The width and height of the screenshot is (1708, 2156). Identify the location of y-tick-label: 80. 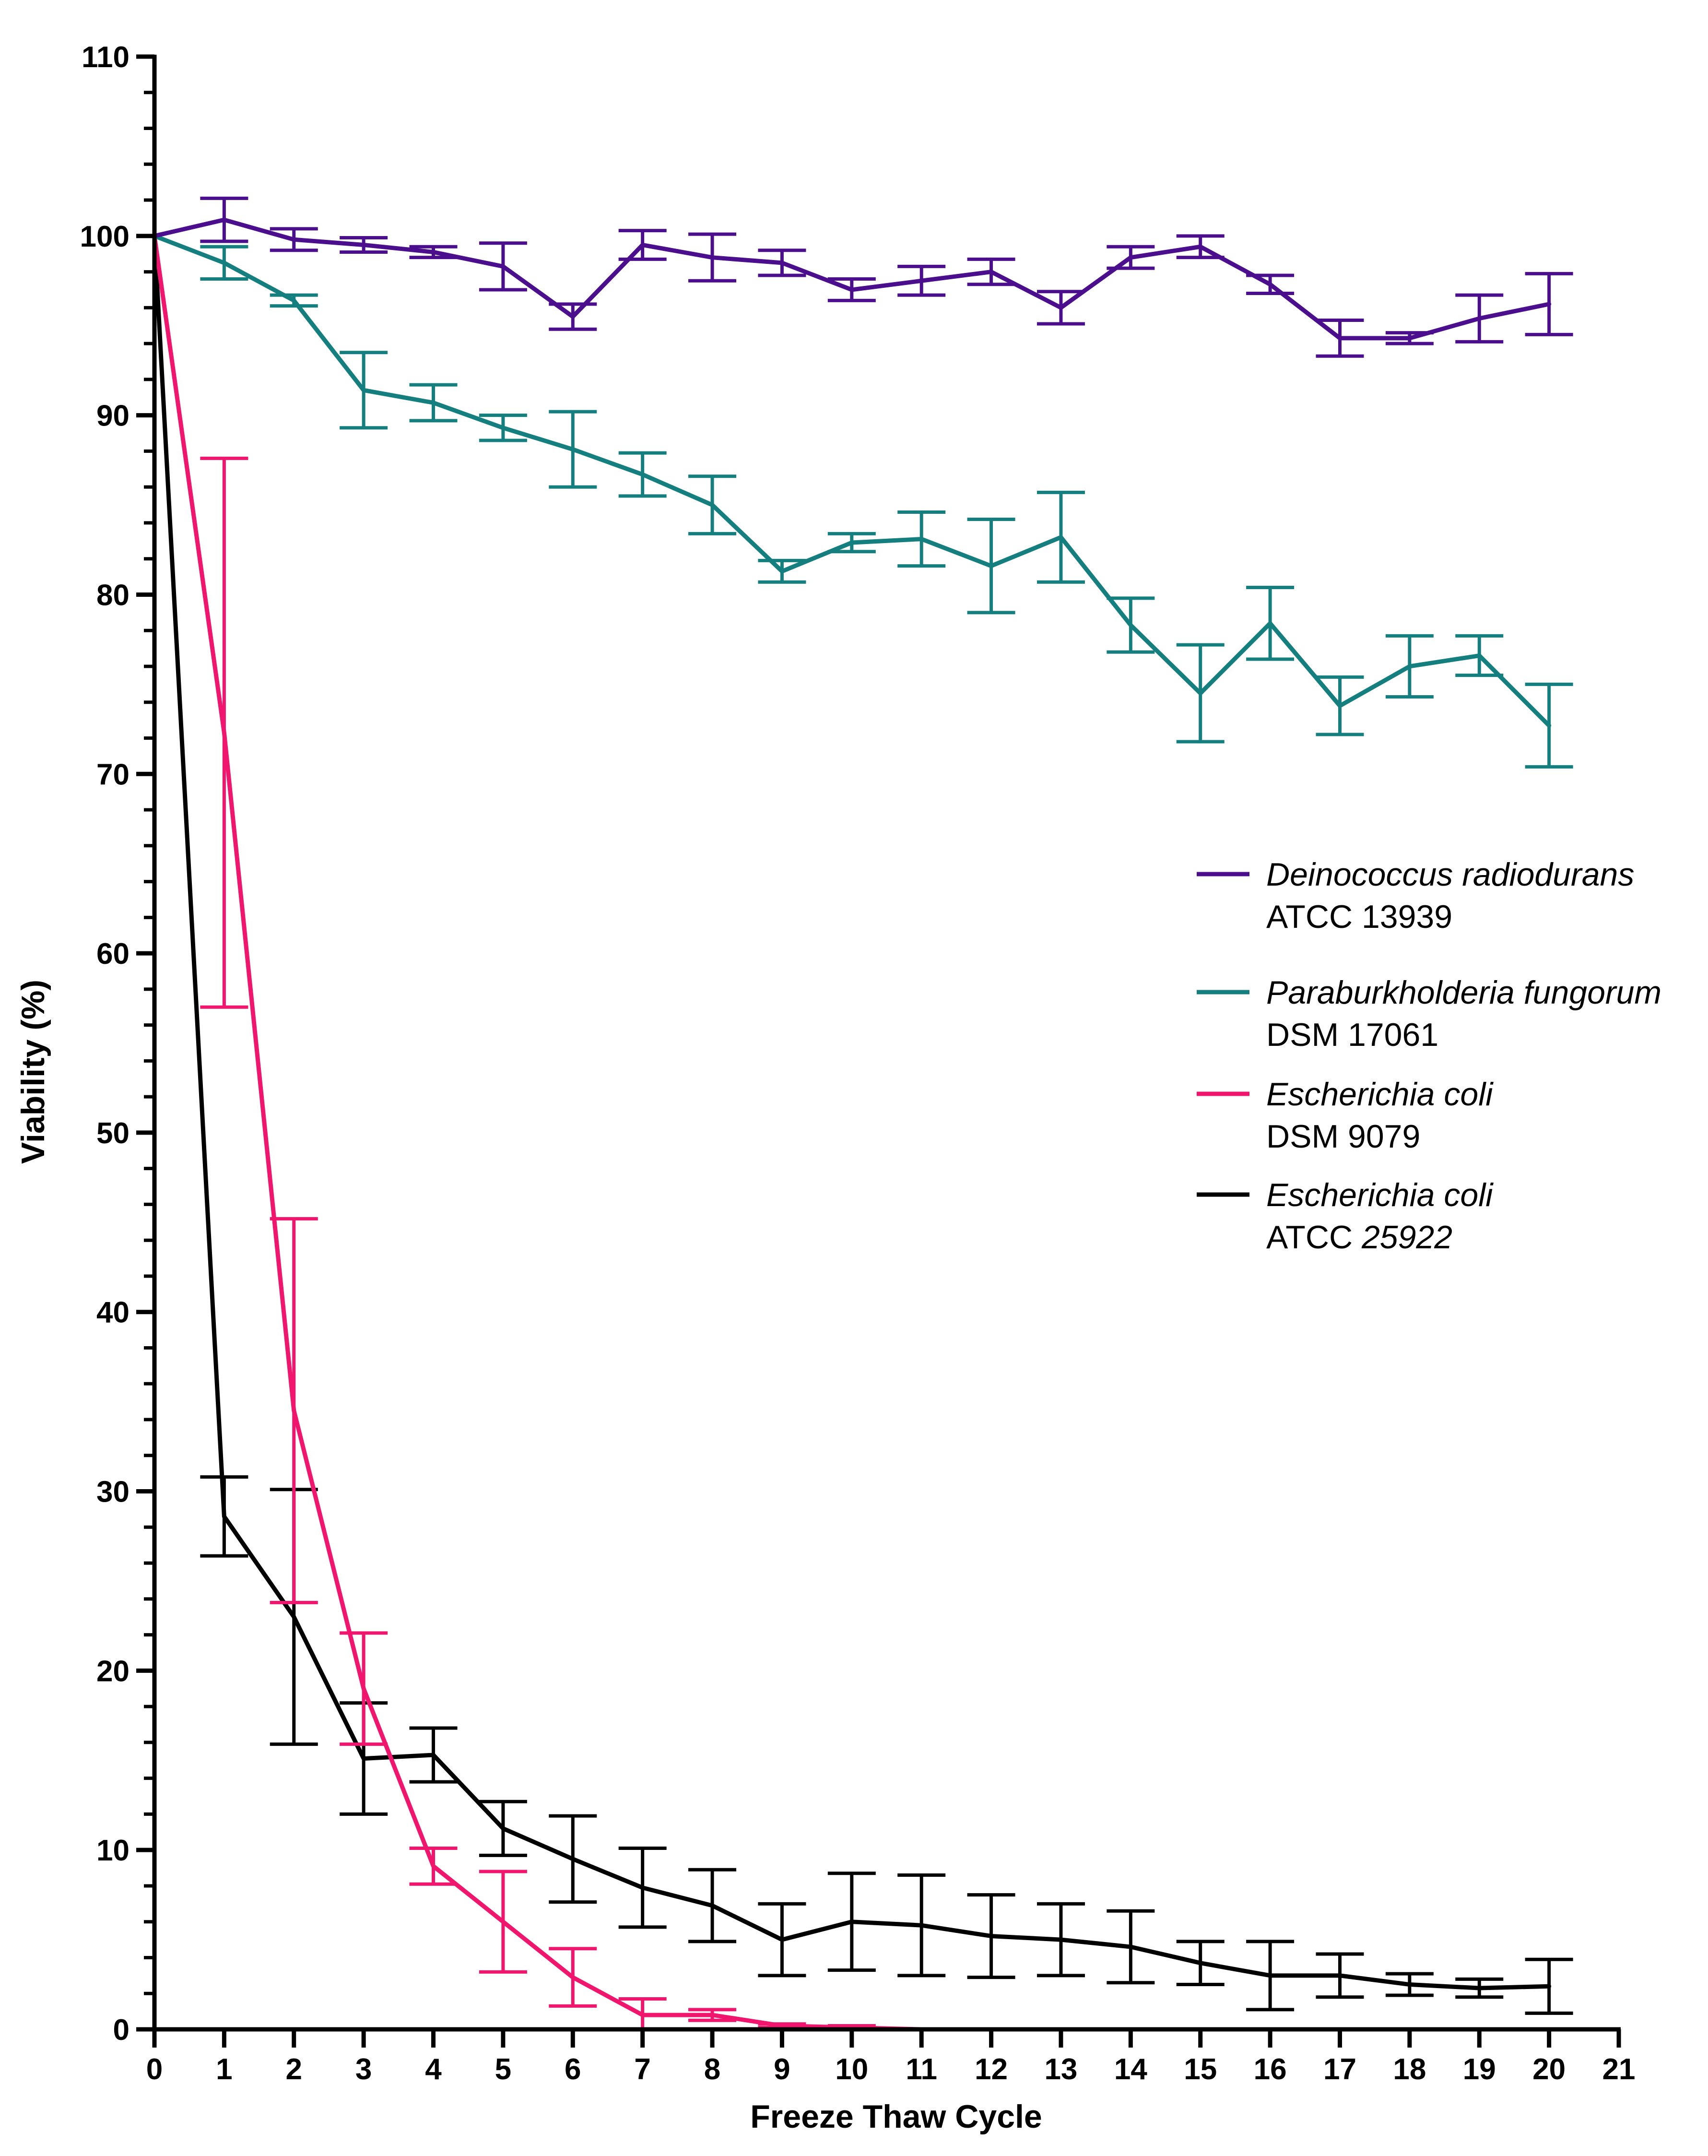
(113, 595).